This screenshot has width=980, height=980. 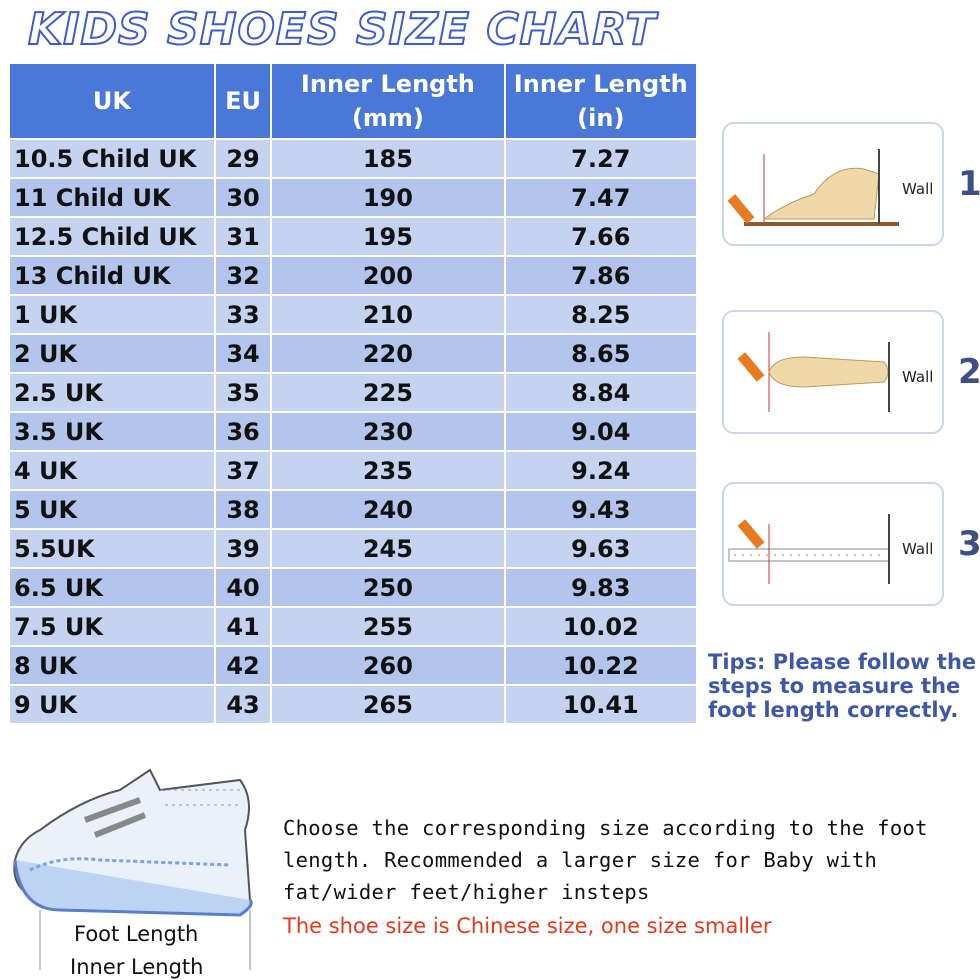 What do you see at coordinates (112, 197) in the screenshot?
I see `table-cell: 11 Child UK` at bounding box center [112, 197].